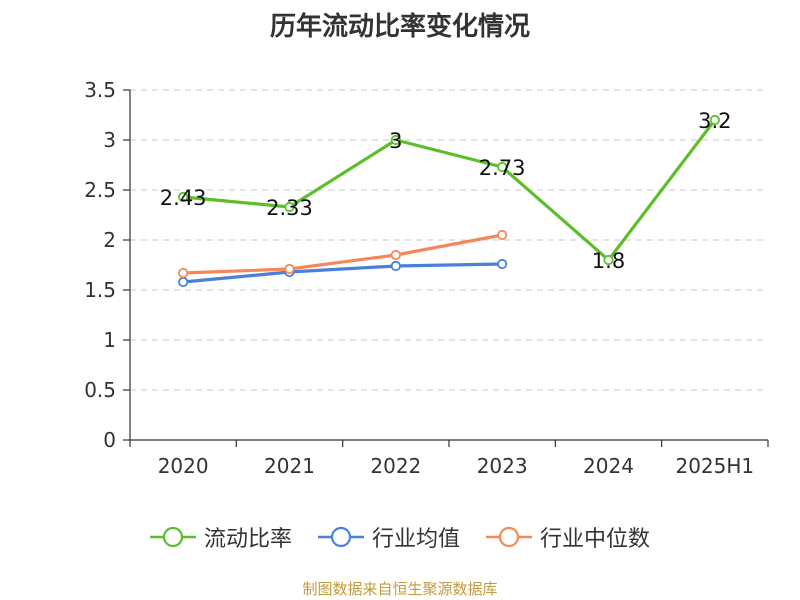 The height and width of the screenshot is (600, 800). Describe the element at coordinates (395, 466) in the screenshot. I see `x-tick-label: 2022` at that location.